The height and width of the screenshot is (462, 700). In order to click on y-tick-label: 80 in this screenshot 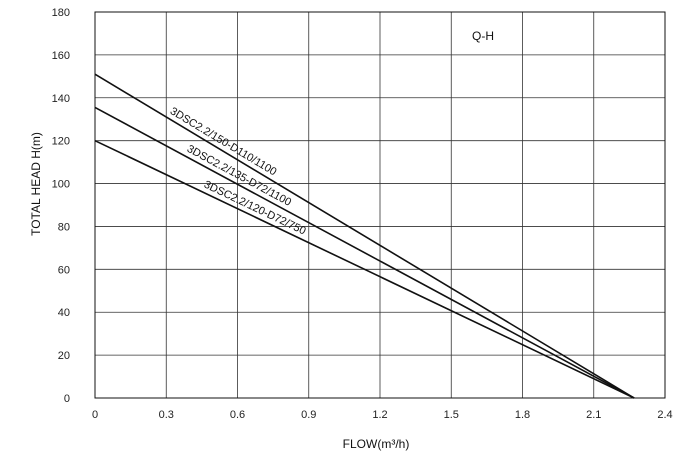, I will do `click(64, 227)`.